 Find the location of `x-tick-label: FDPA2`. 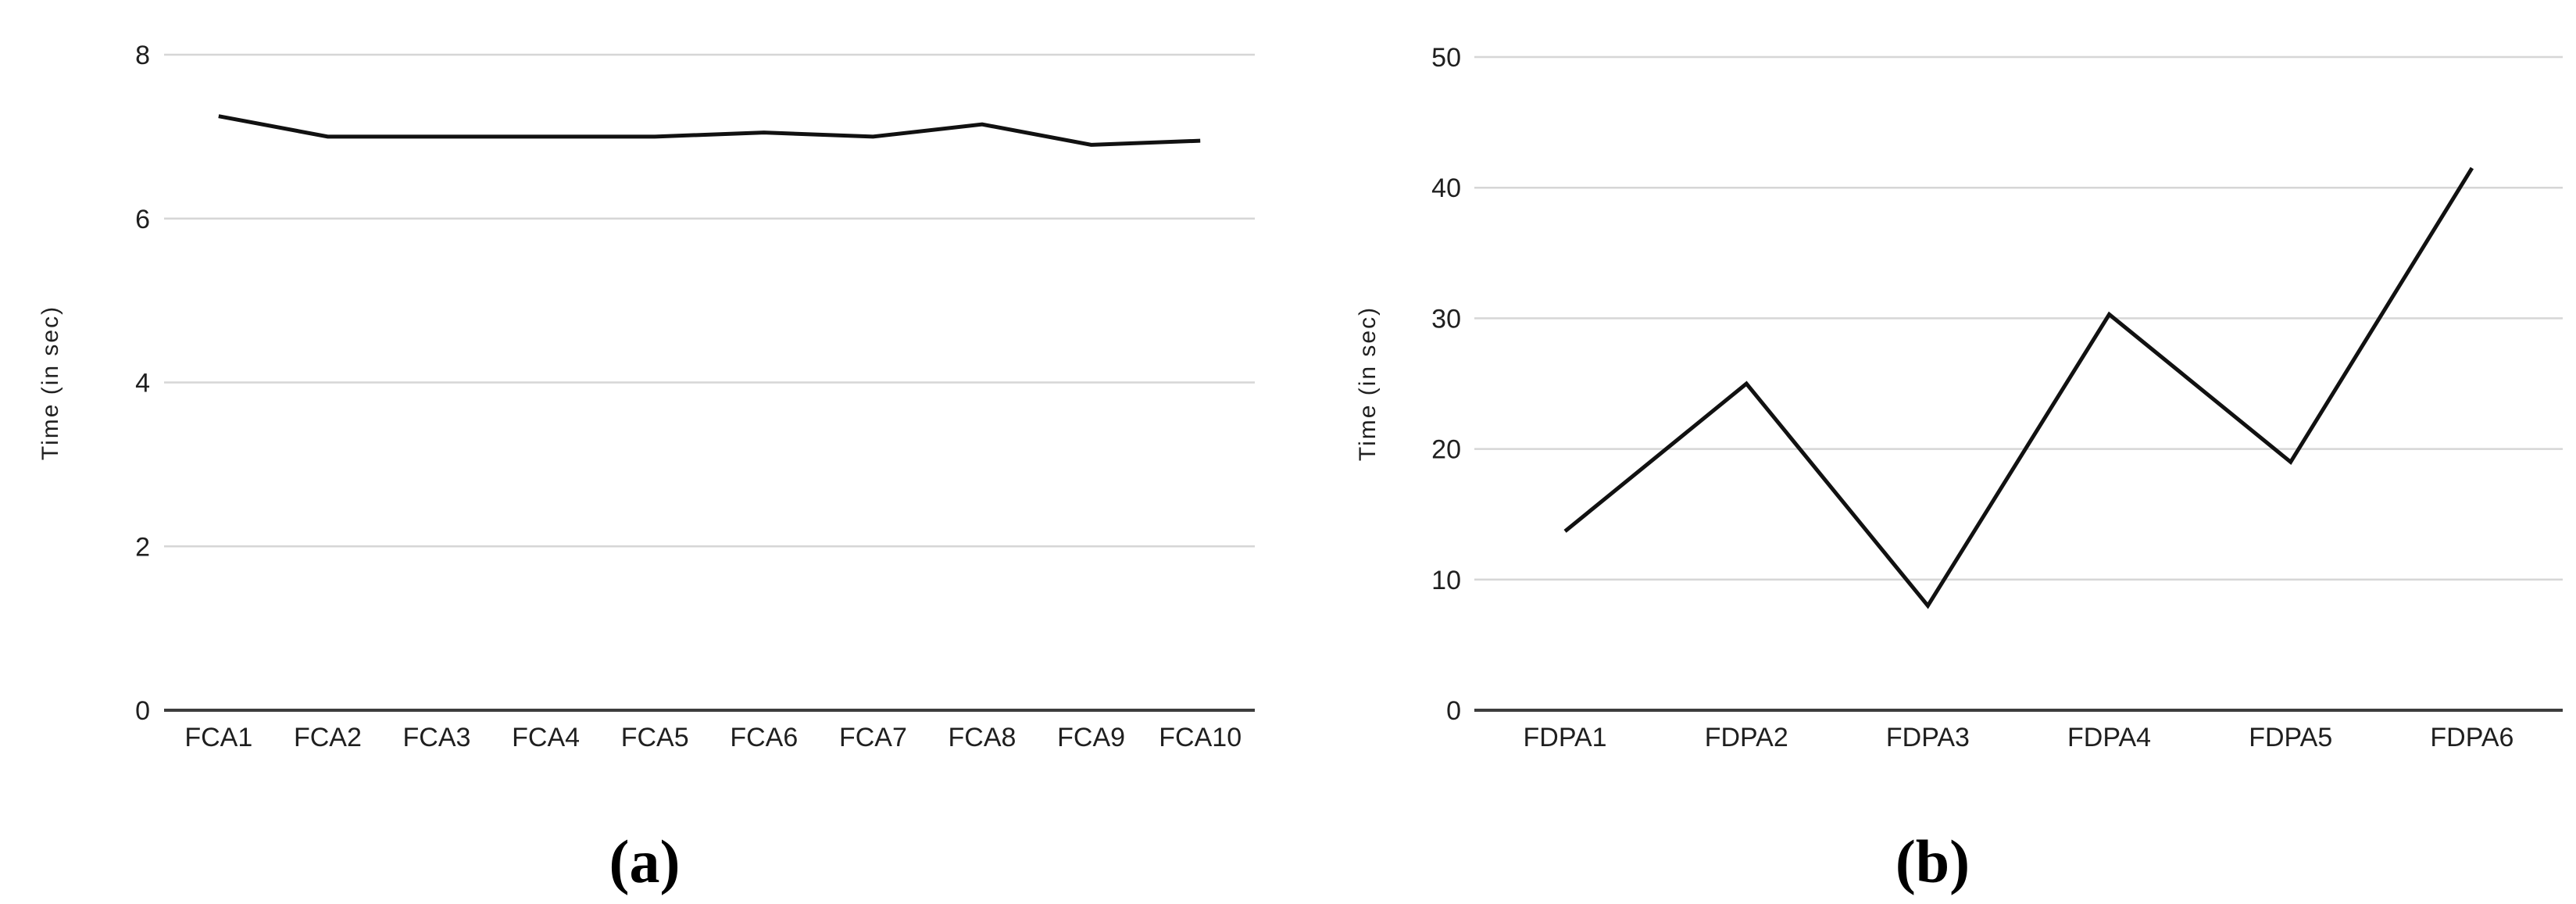

x-tick-label: FDPA2 is located at coordinates (1747, 737).